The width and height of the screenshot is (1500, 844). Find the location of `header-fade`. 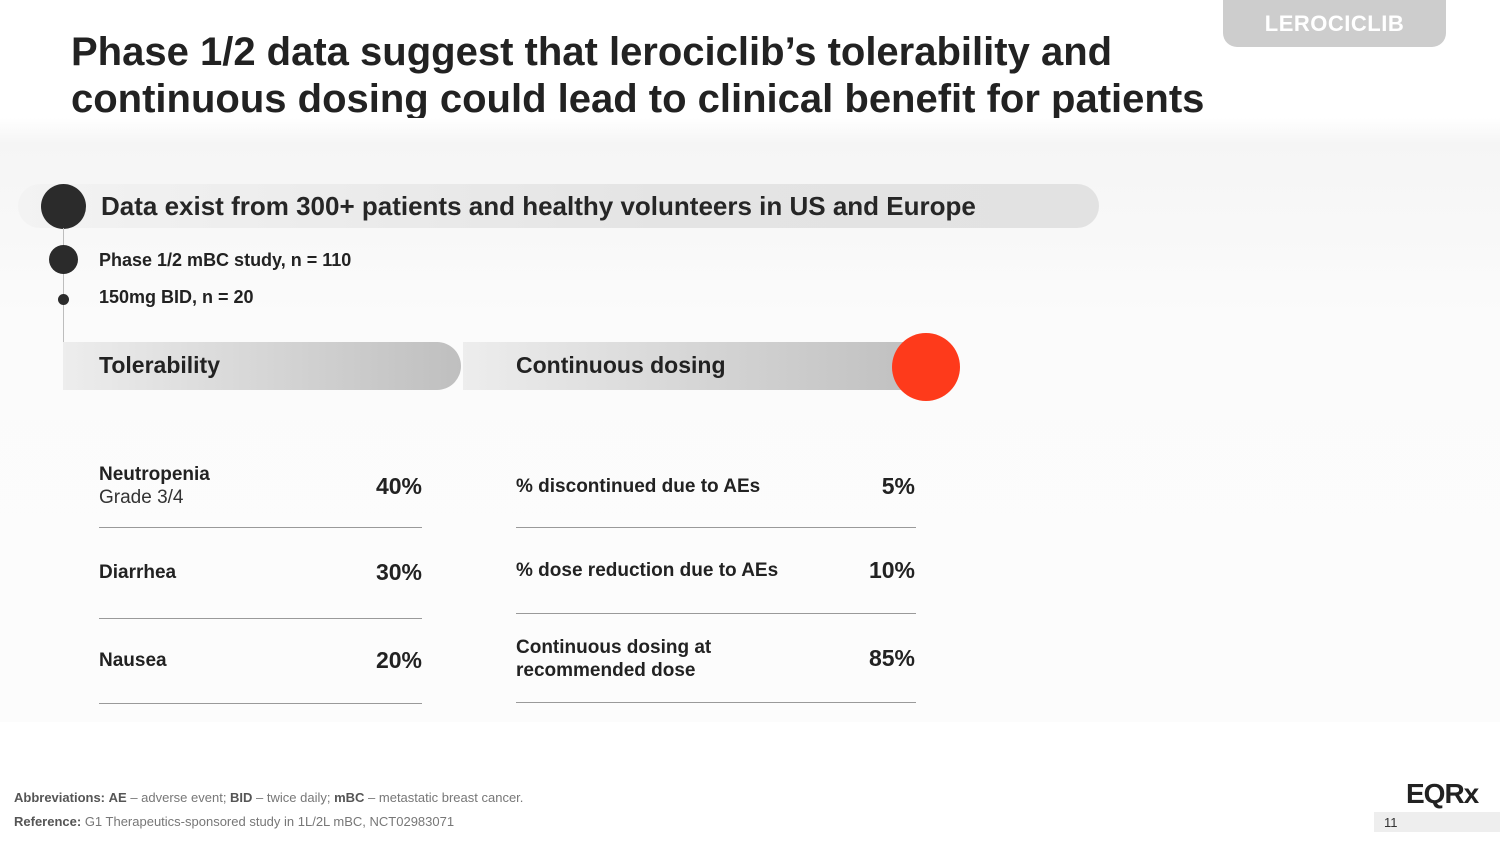

header-fade is located at coordinates (750, 130).